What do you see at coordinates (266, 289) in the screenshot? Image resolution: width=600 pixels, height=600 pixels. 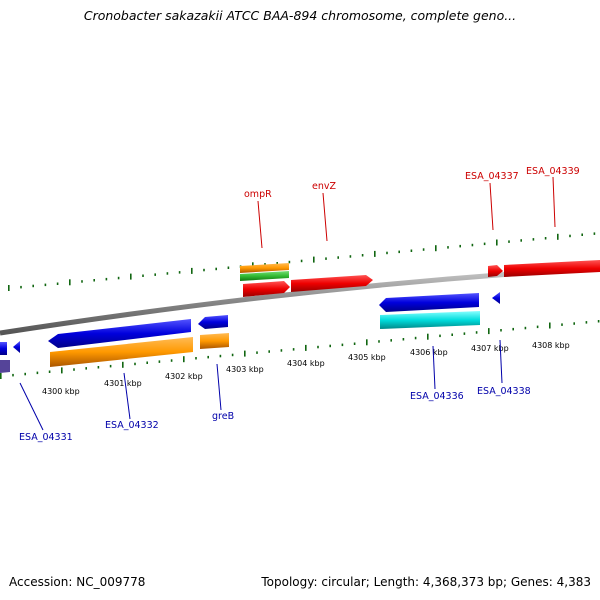 I see `gene-ompR` at bounding box center [266, 289].